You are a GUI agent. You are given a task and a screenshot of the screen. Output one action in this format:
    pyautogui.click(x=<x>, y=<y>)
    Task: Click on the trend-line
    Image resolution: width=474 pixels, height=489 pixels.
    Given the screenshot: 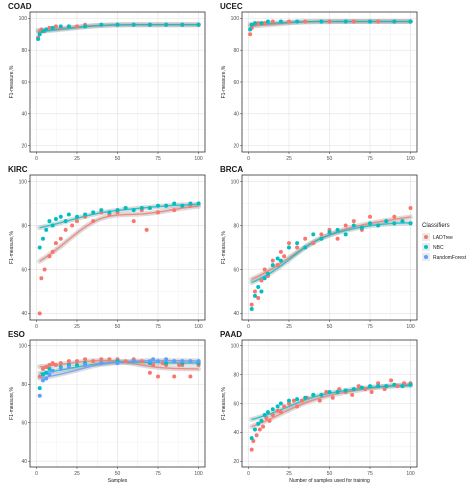 What is the action you would take?
    pyautogui.click(x=331, y=253)
    